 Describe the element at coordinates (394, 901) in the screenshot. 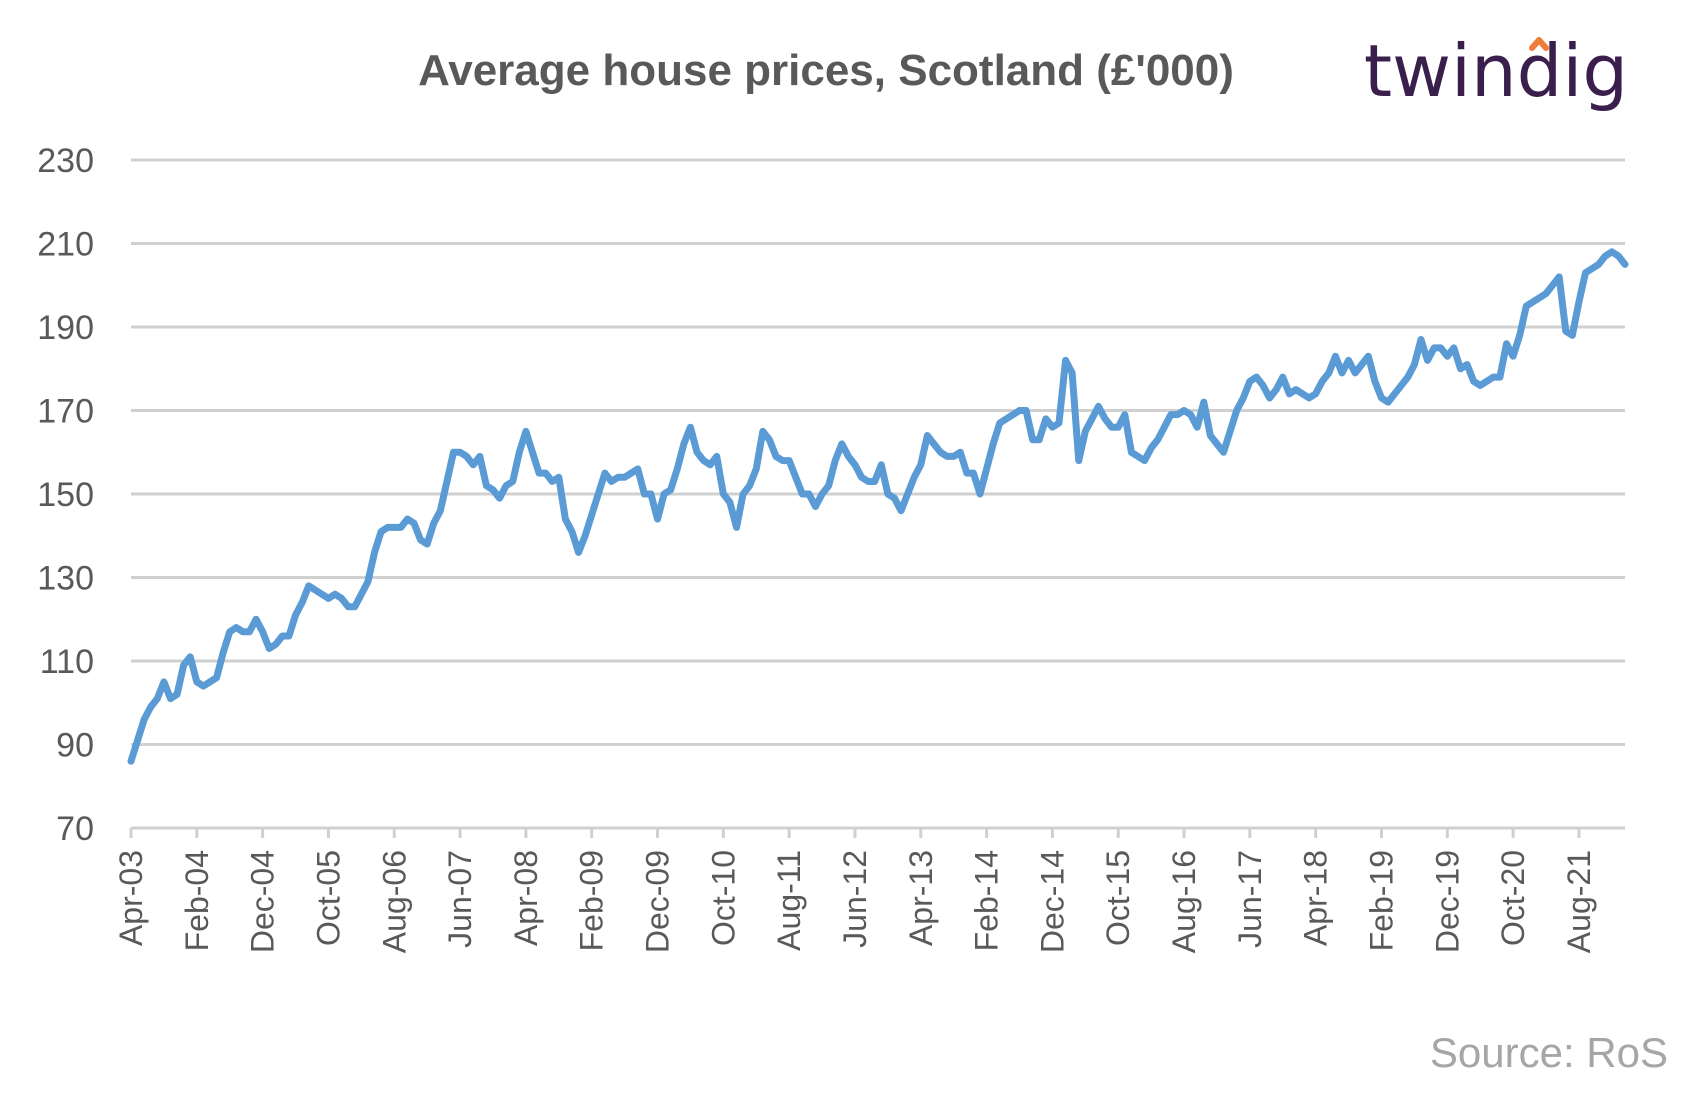

I see `x-tick-label: Aug-06` at that location.